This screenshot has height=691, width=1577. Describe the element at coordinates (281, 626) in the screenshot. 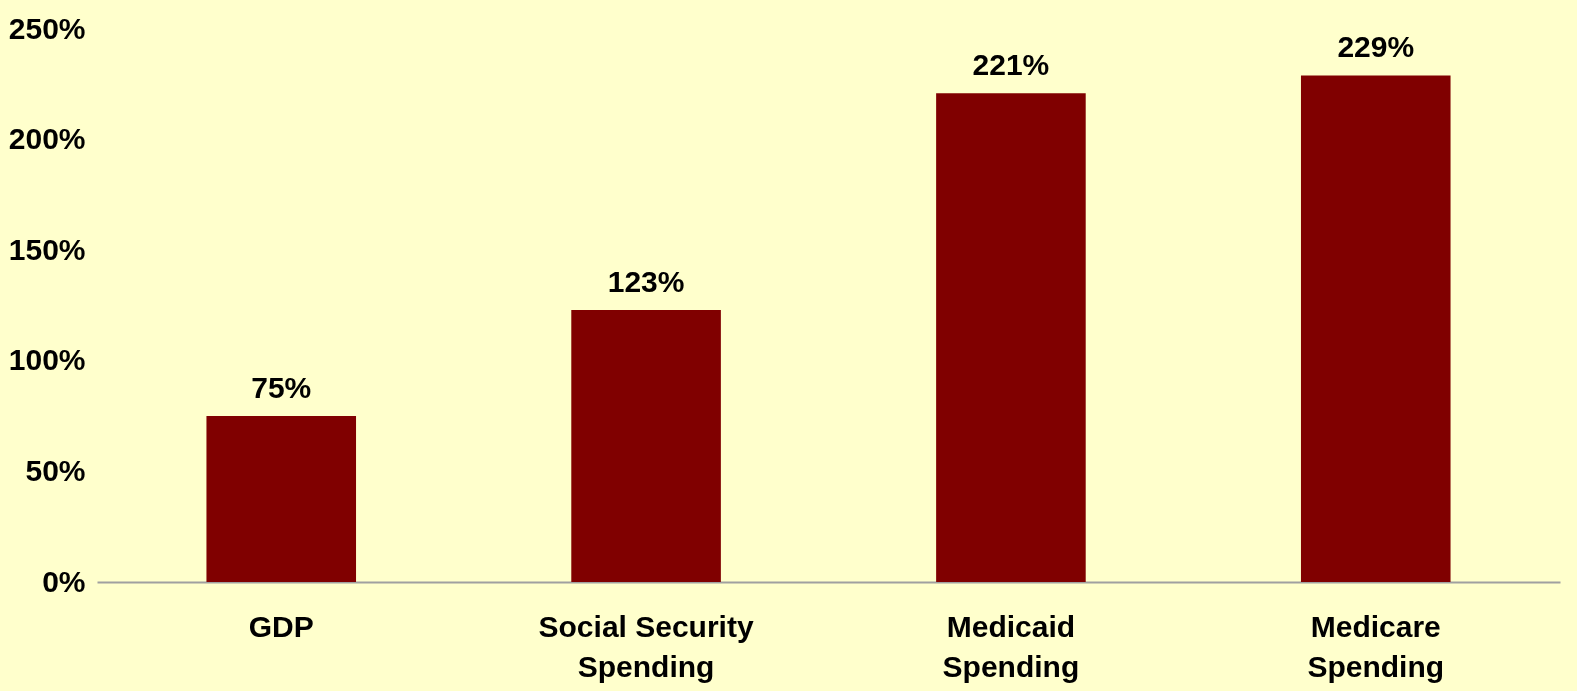

I see `x-tick-label: GDP` at that location.